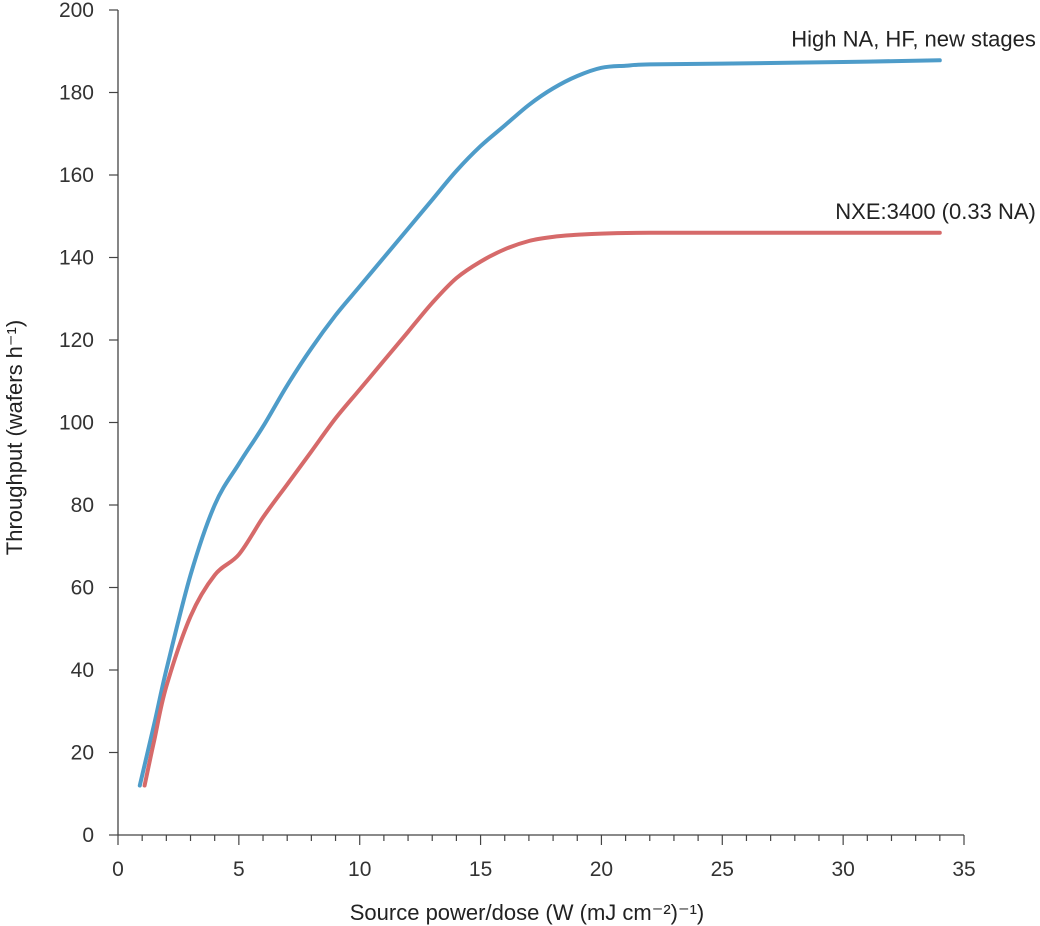 The image size is (1040, 926). What do you see at coordinates (913, 38) in the screenshot?
I see `series-high-na-label: High NA, HF, new stages` at bounding box center [913, 38].